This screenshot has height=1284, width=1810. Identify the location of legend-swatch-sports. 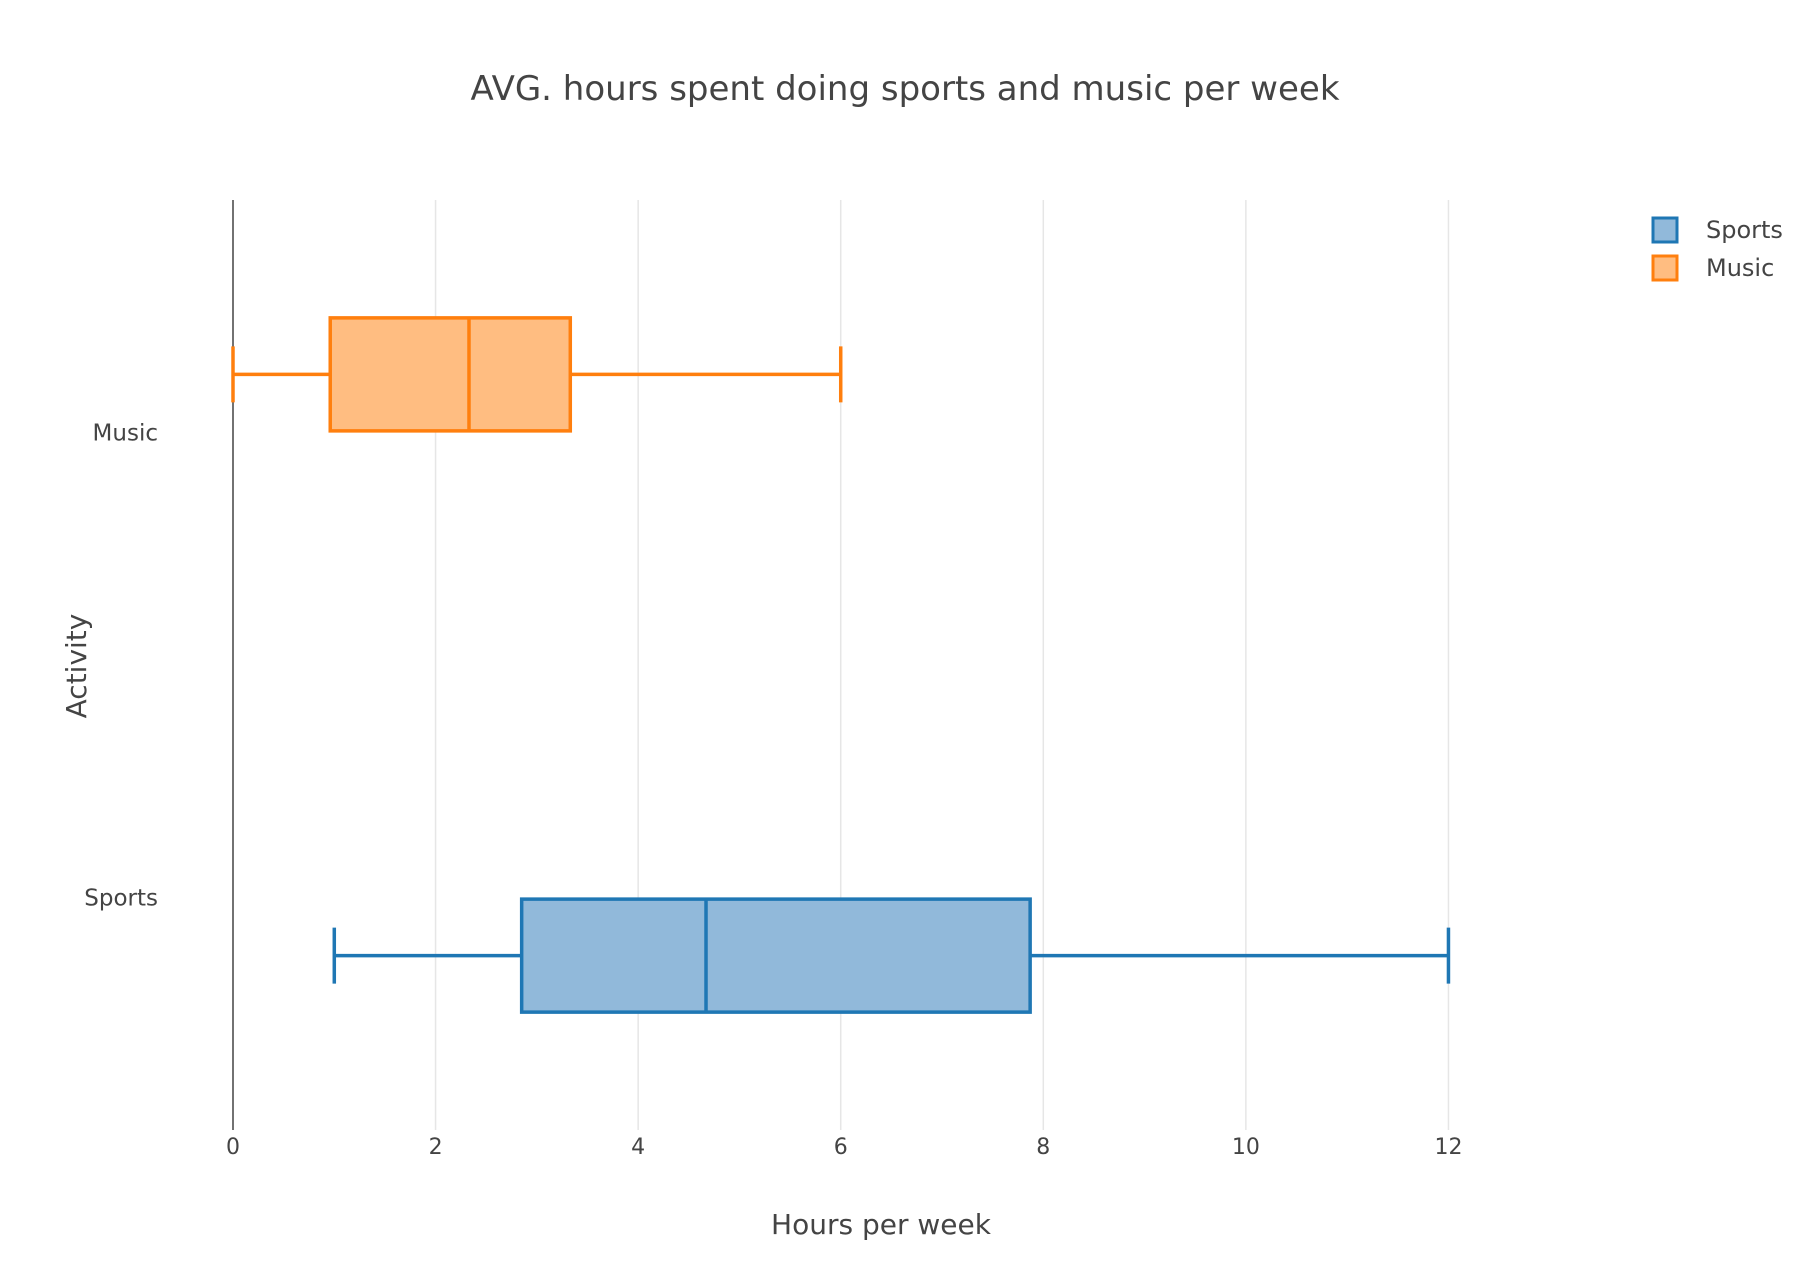
(1665, 230).